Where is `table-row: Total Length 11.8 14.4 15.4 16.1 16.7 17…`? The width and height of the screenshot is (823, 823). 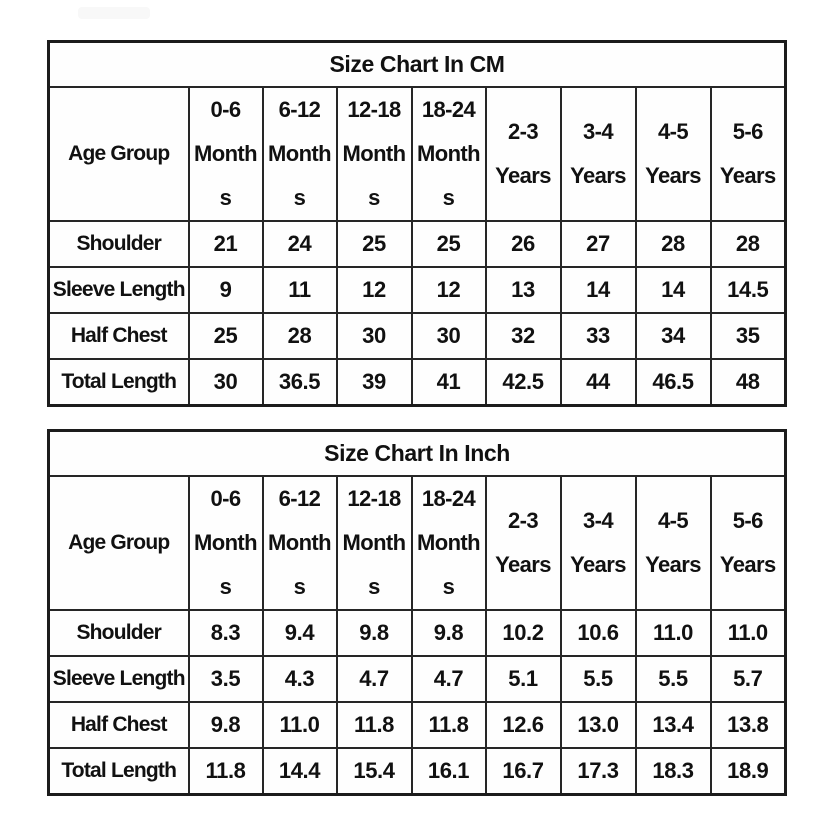
table-row: Total Length 11.8 14.4 15.4 16.1 16.7 17… is located at coordinates (417, 771).